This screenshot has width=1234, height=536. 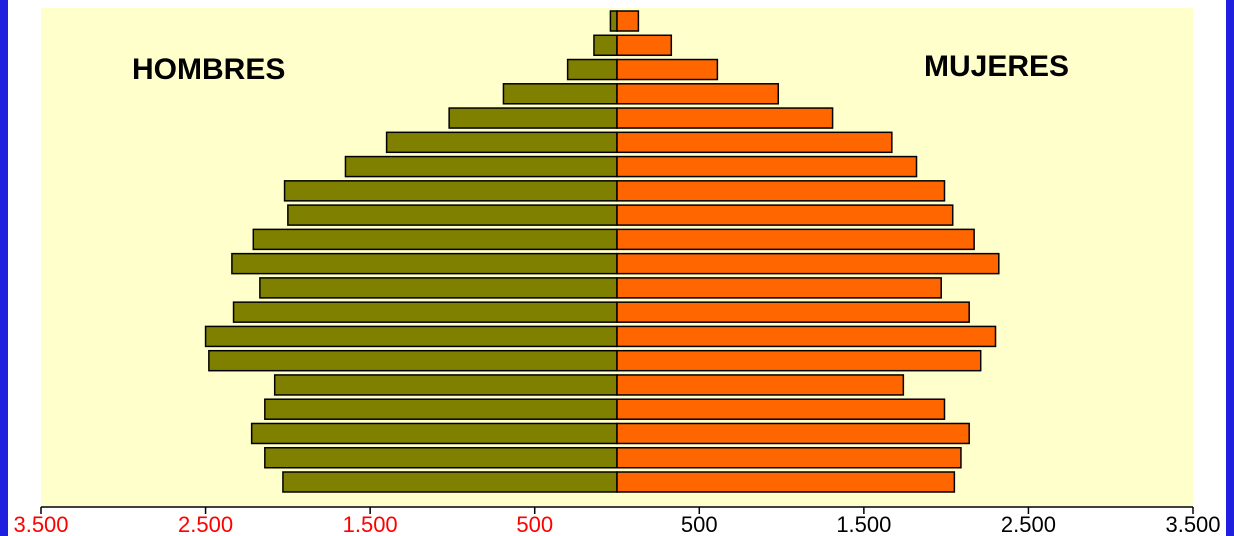 What do you see at coordinates (40, 524) in the screenshot?
I see `x-tick-label-0: 3.500` at bounding box center [40, 524].